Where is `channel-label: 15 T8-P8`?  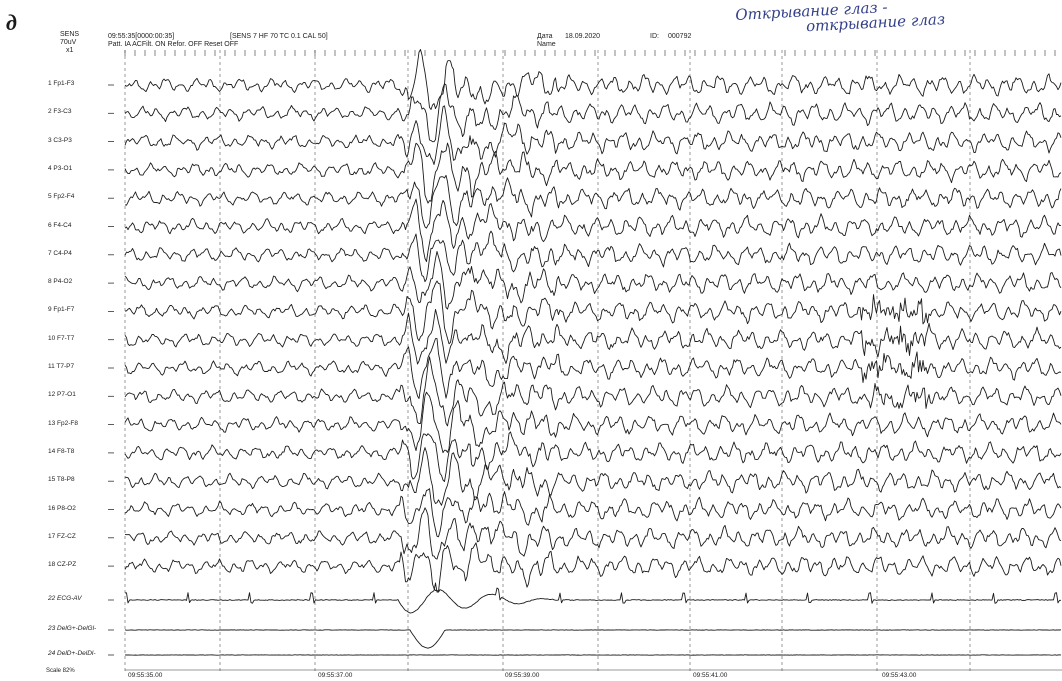 channel-label: 15 T8-P8 is located at coordinates (61, 480).